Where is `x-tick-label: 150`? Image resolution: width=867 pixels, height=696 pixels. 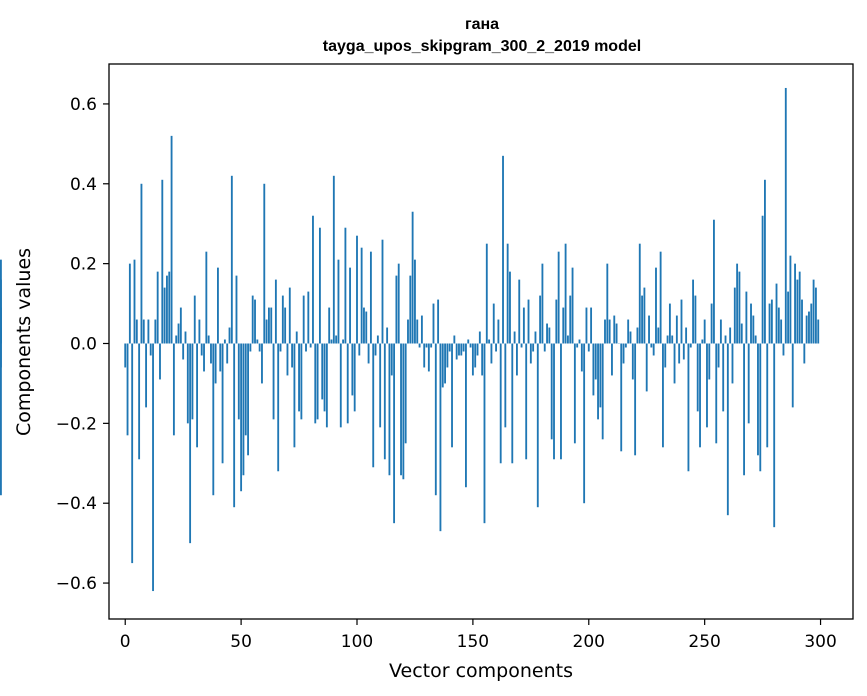
x-tick-label: 150 is located at coordinates (473, 642).